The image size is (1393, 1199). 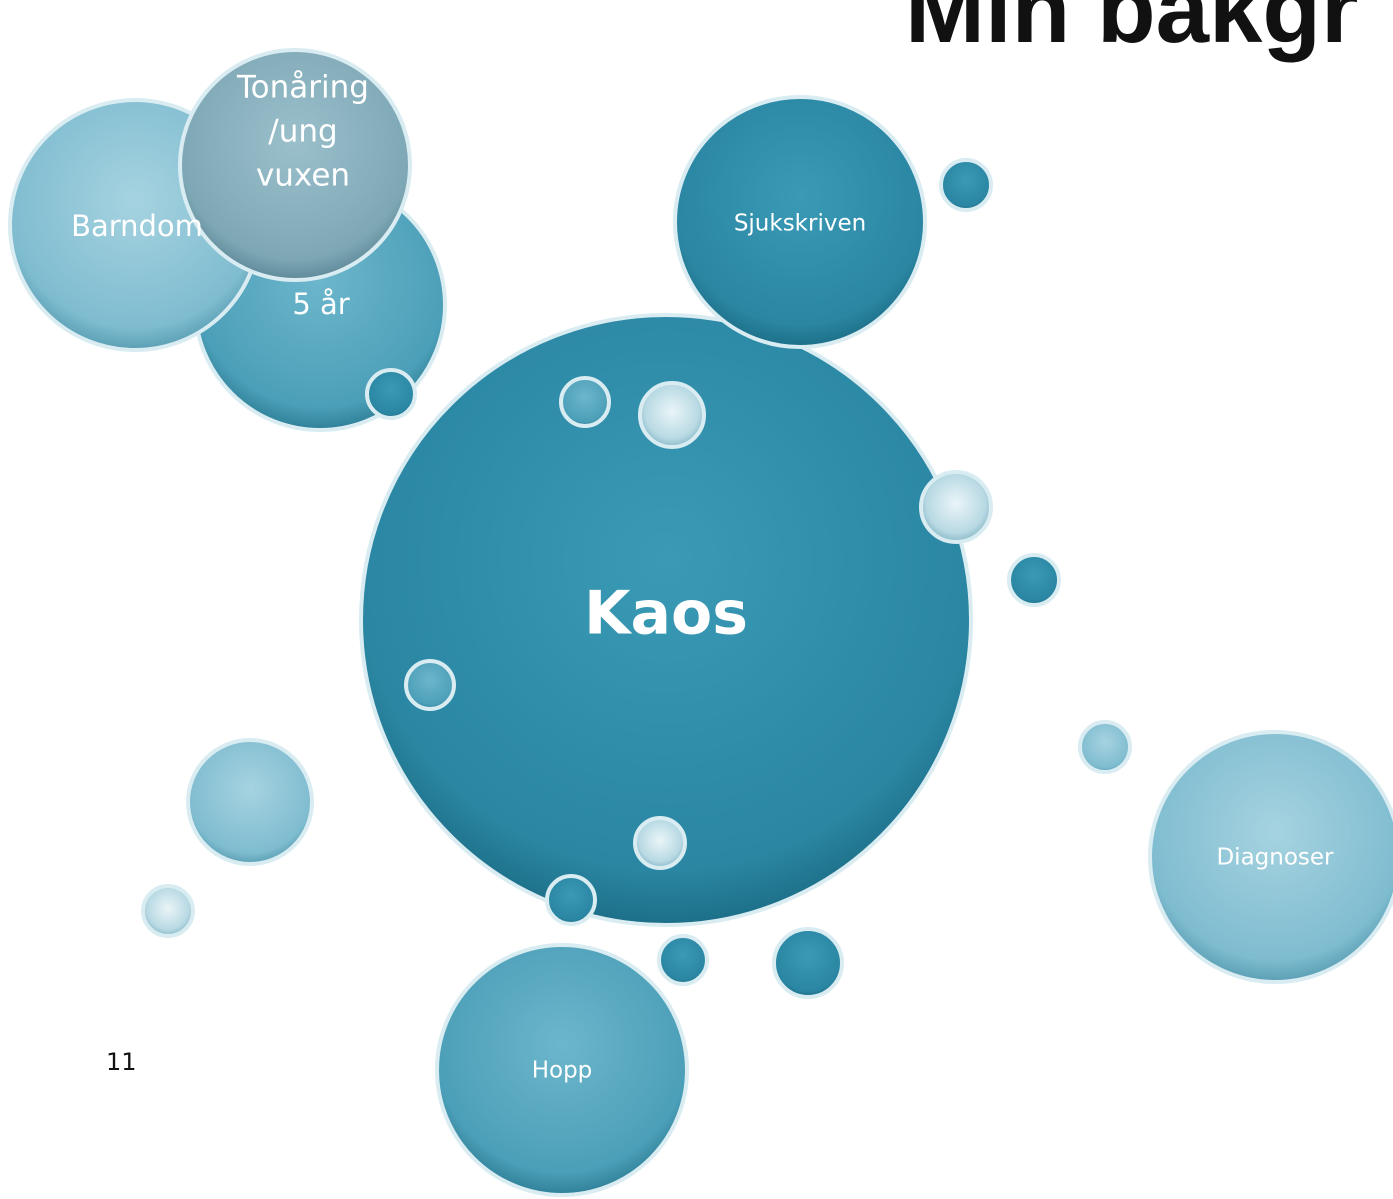 What do you see at coordinates (666, 614) in the screenshot?
I see `node-label: Kaos` at bounding box center [666, 614].